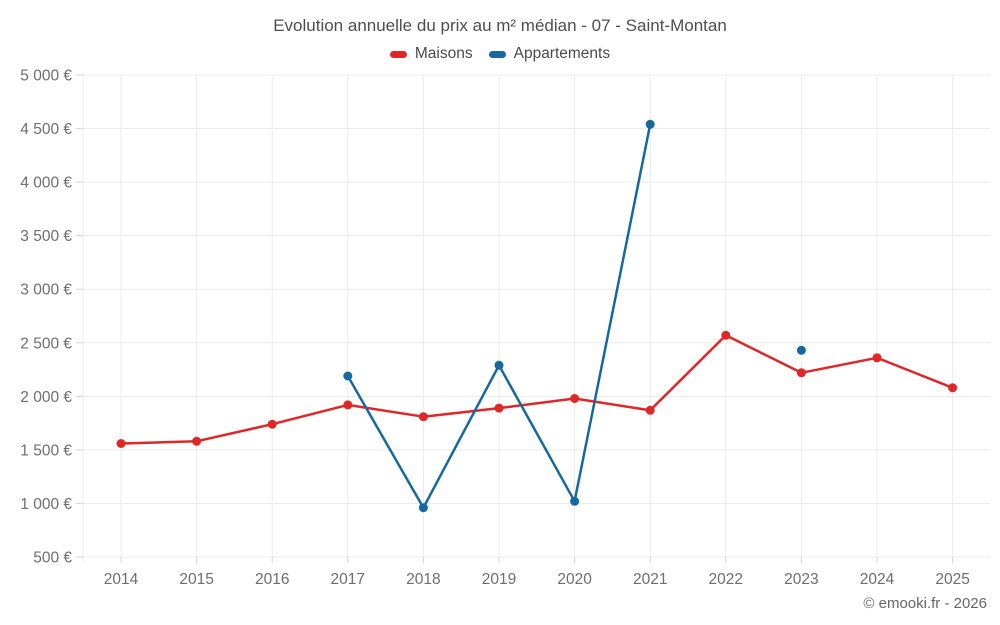  What do you see at coordinates (423, 508) in the screenshot?
I see `data-point-appartements-2018` at bounding box center [423, 508].